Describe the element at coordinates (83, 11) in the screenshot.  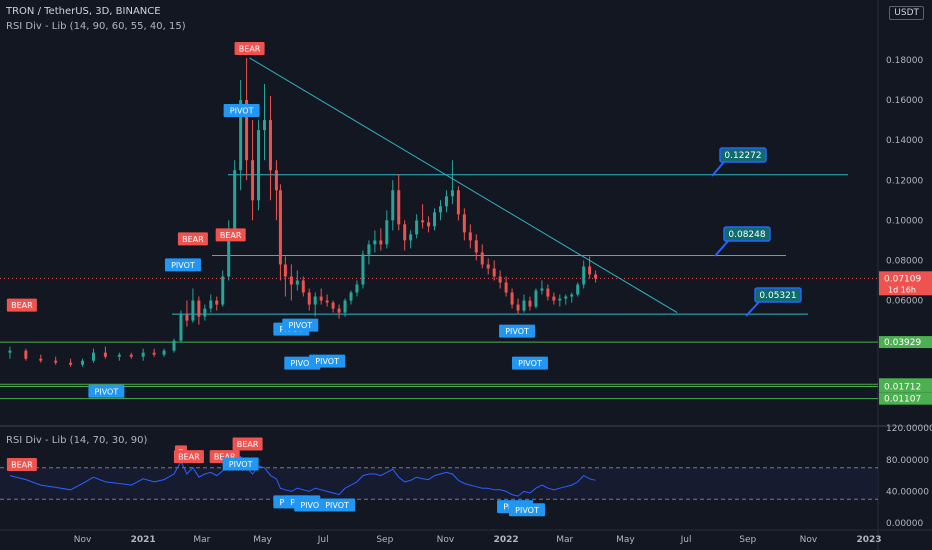
I see `symbol-legend: TRON / TetherUS, 3D, BINANCE` at that location.